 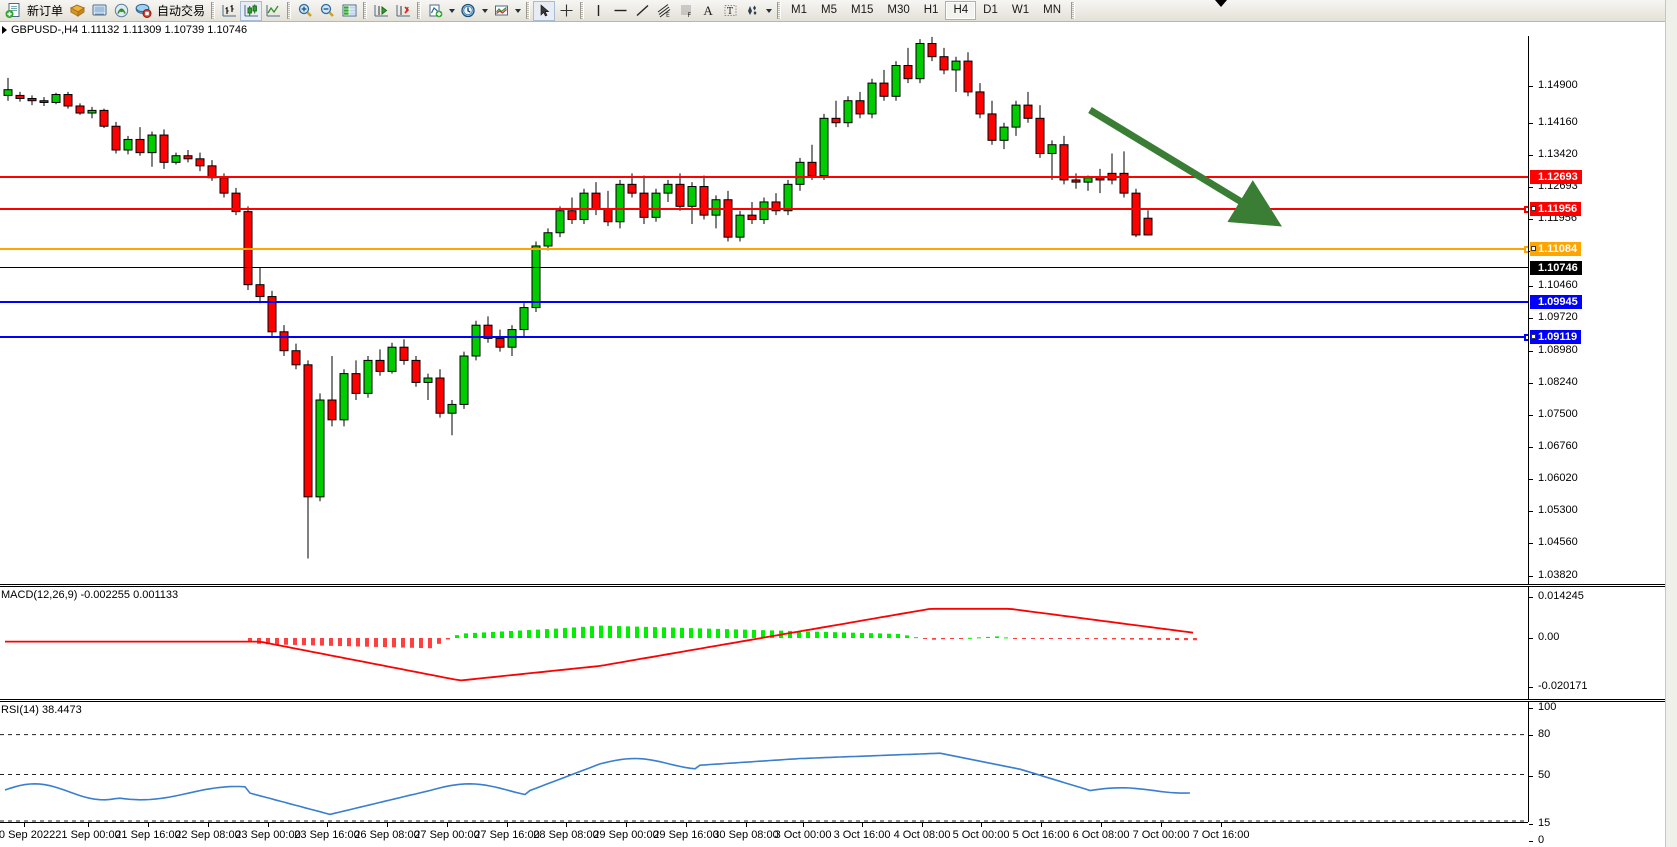 What do you see at coordinates (403, 11) in the screenshot?
I see `chart-shift-icon` at bounding box center [403, 11].